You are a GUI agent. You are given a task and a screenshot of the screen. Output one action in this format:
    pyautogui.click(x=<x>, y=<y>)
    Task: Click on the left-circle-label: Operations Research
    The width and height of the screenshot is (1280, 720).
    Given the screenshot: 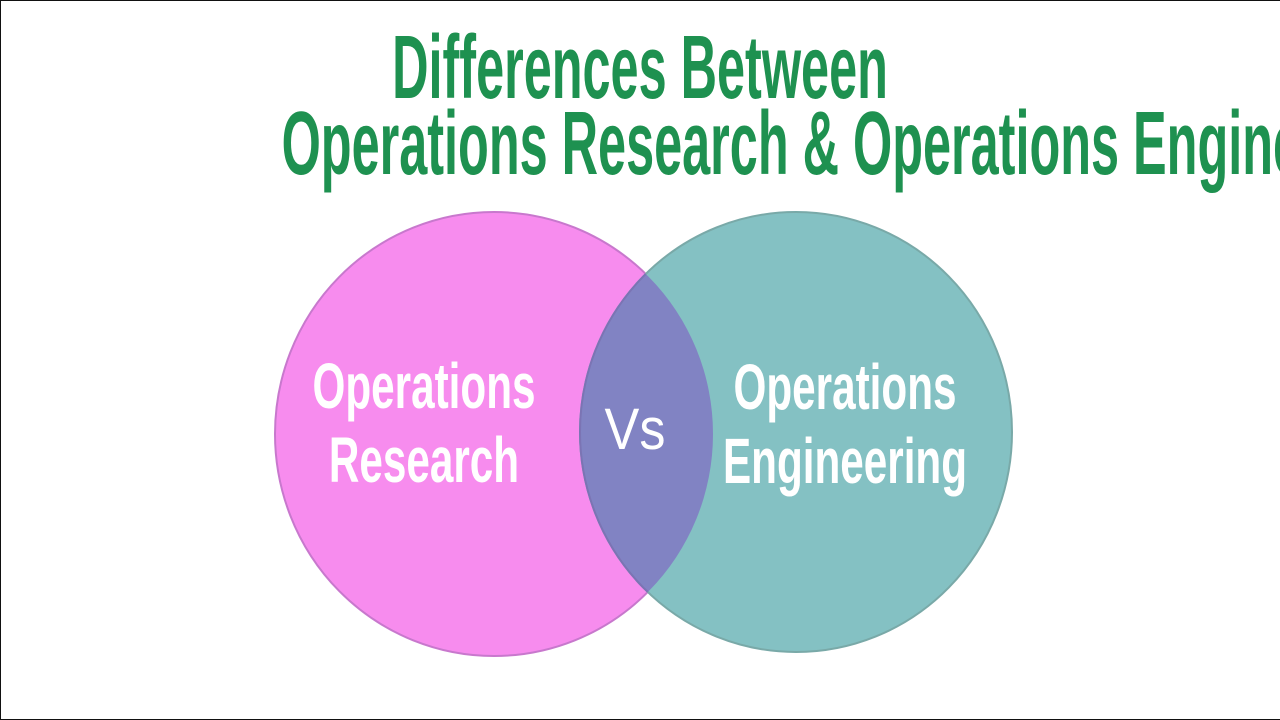 What is the action you would take?
    pyautogui.click(x=424, y=423)
    